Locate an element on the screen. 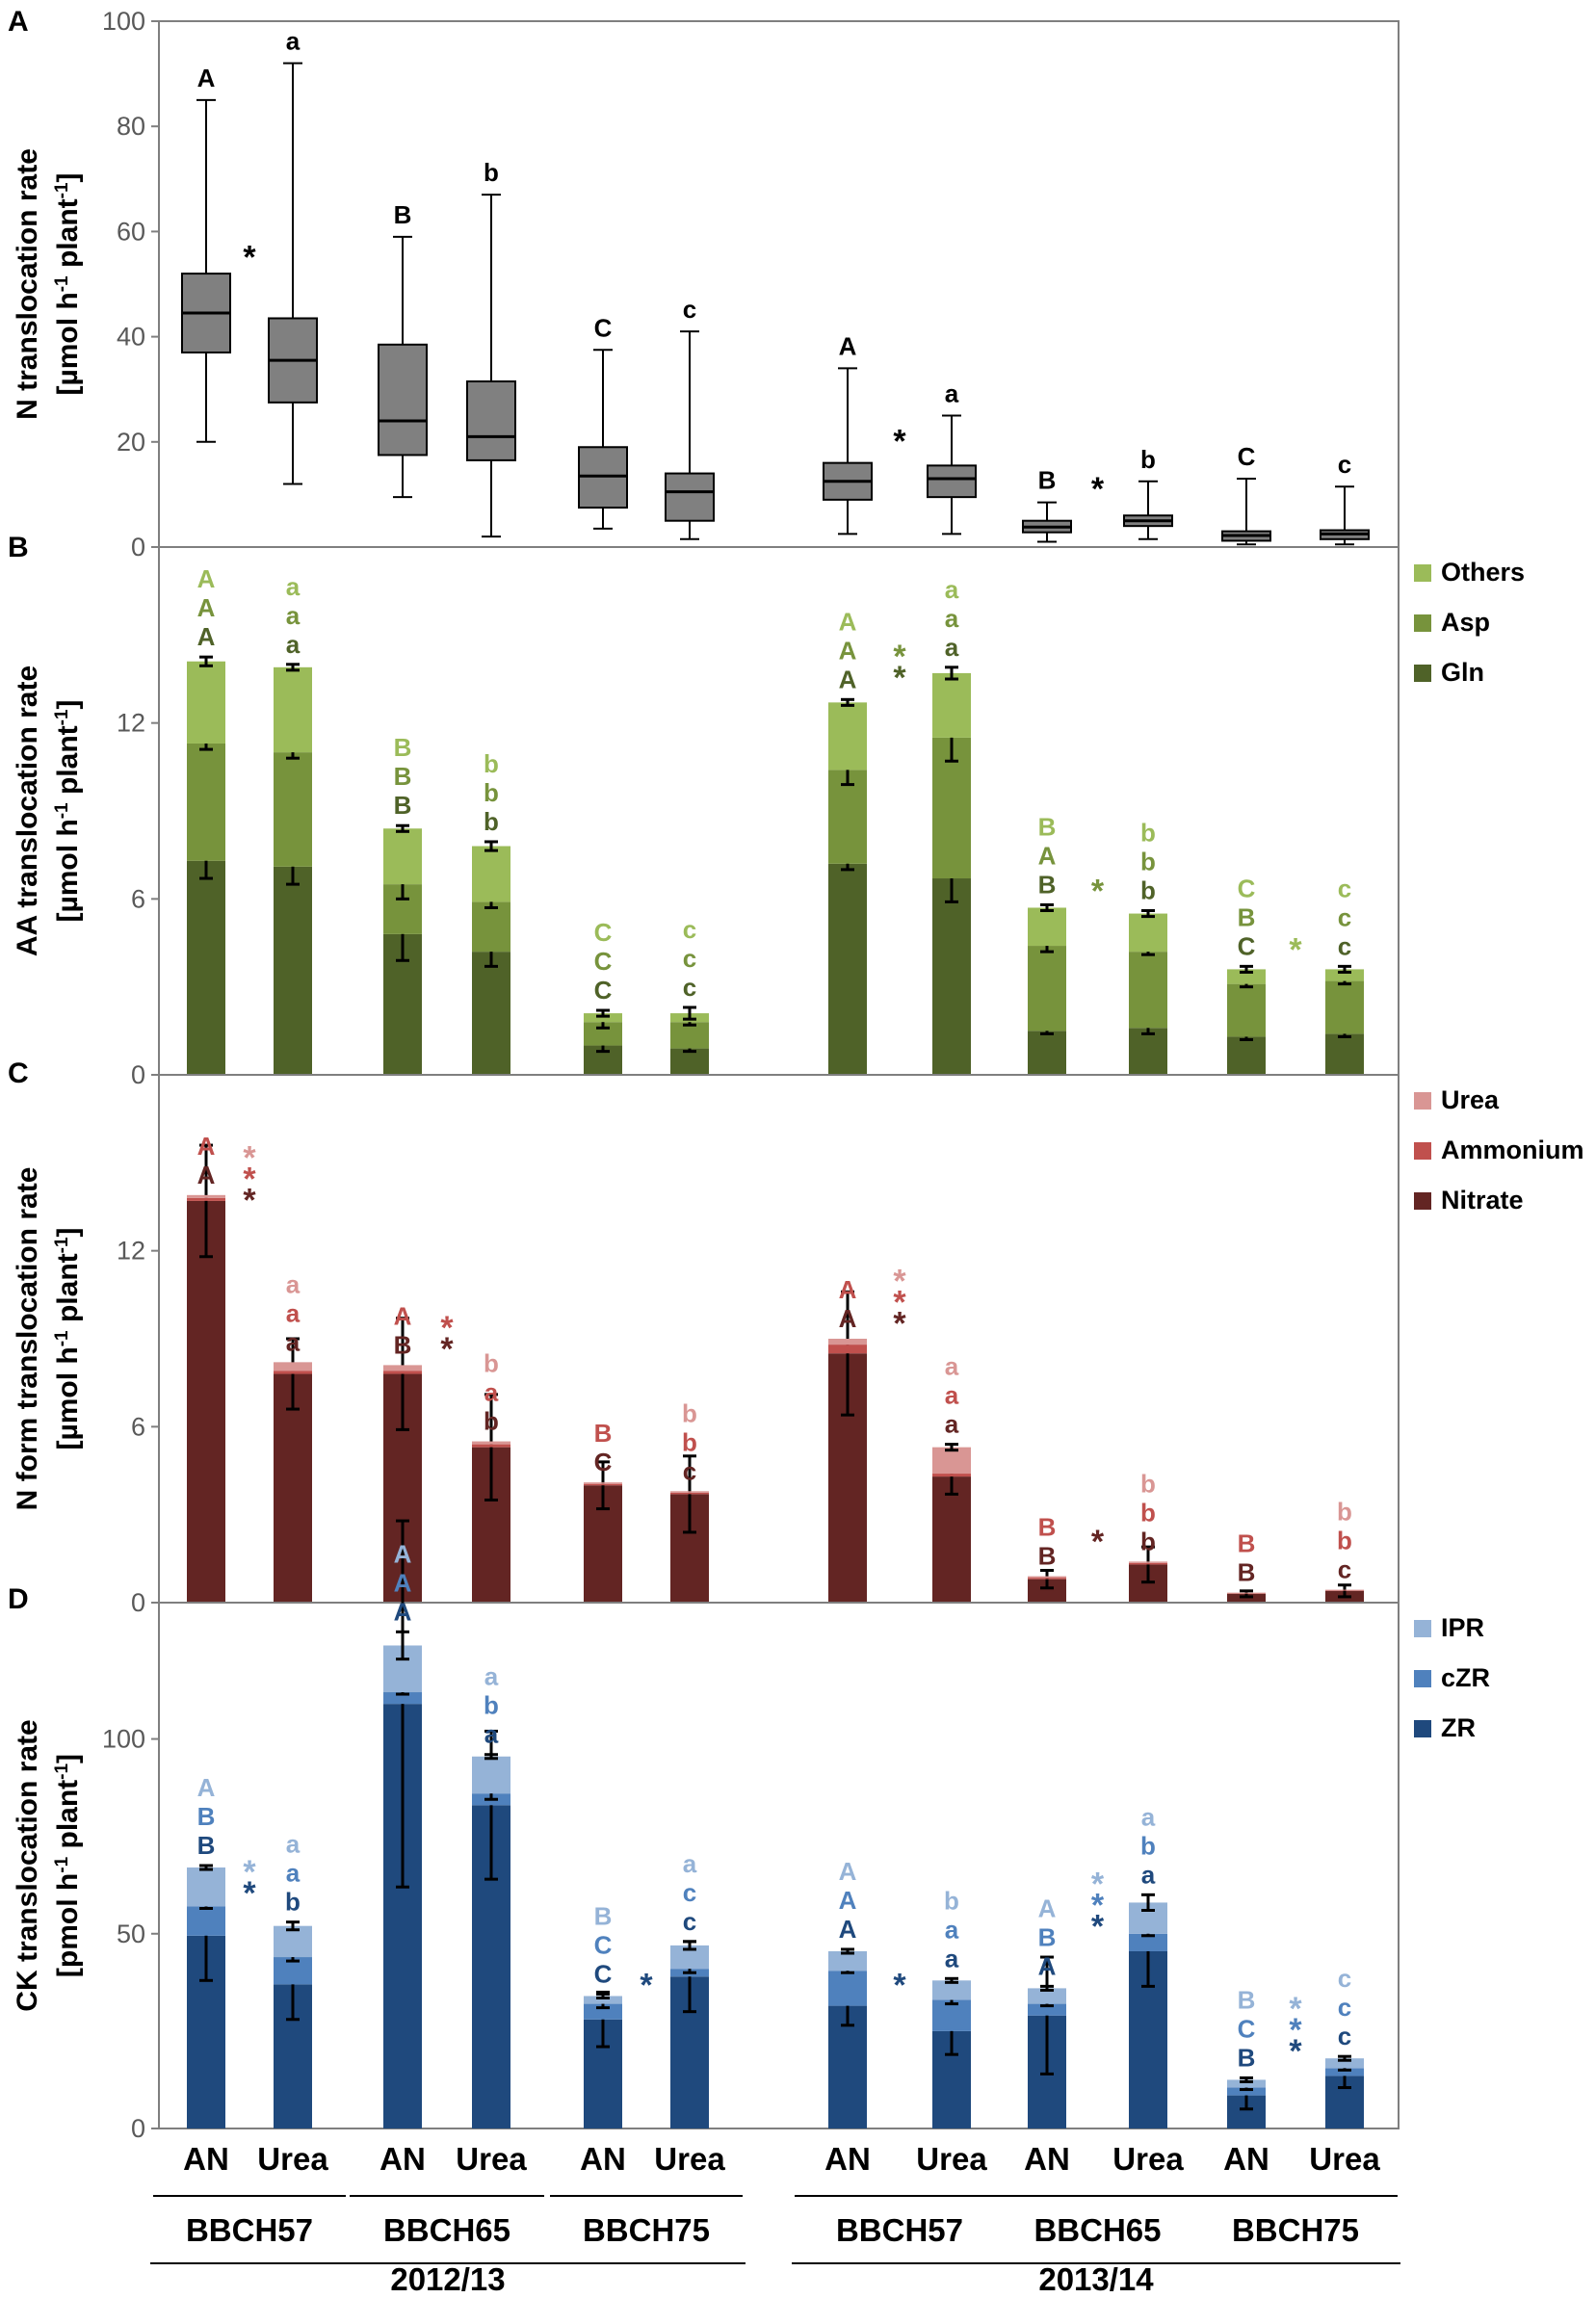  y-tick-label: 20 is located at coordinates (131, 442).